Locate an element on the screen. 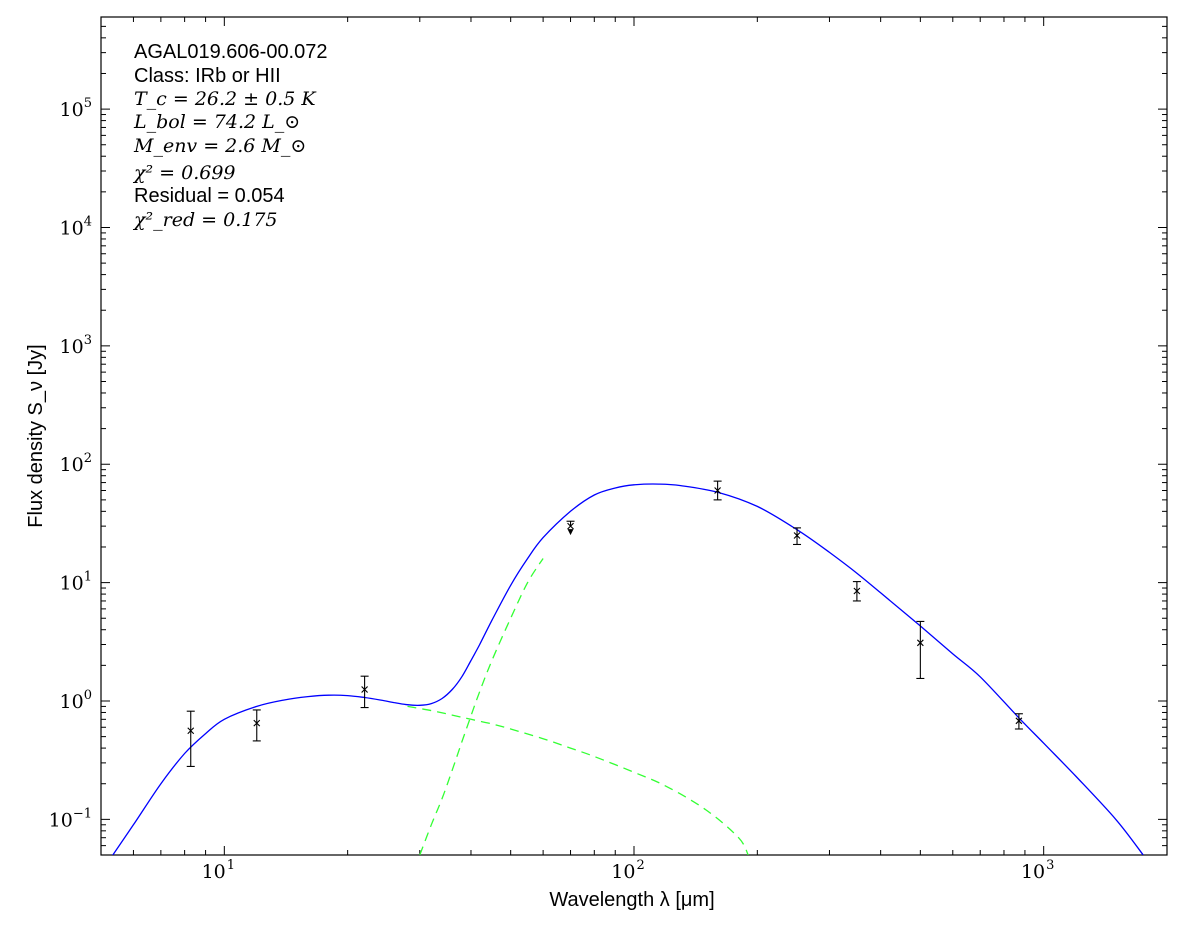 The image size is (1200, 933). y-tick-exponent: 4 is located at coordinates (88, 221).